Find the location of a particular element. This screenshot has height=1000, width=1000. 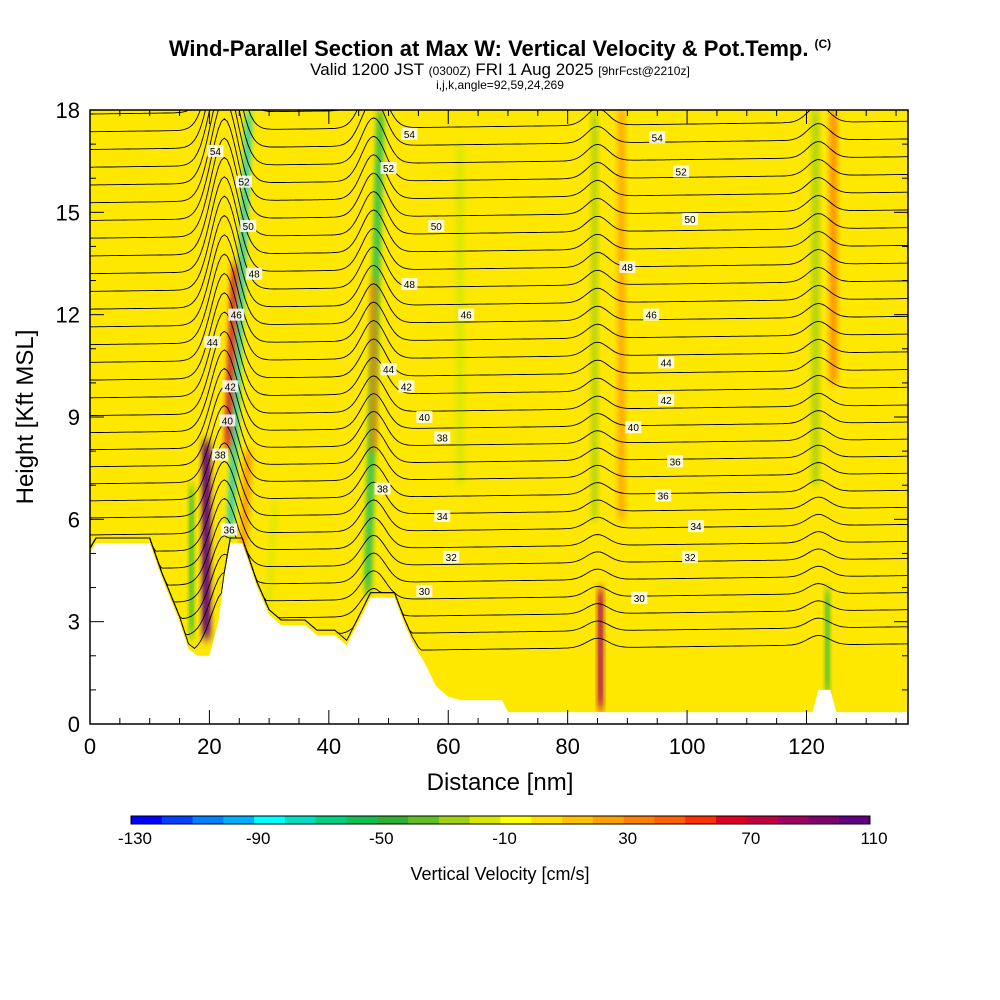

isentrope-label: 54 is located at coordinates (657, 137).